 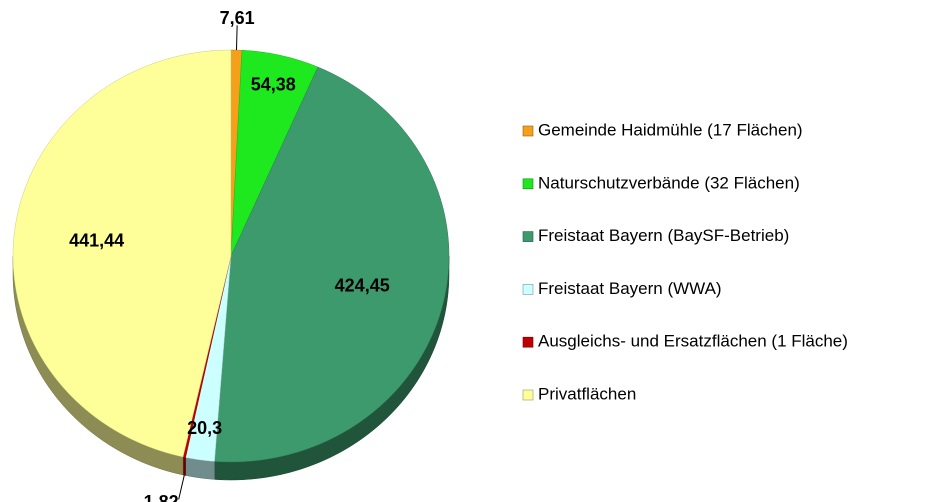 I want to click on legend-label: Freistaat Bayern (BaySF-Betrieb), so click(x=663, y=235).